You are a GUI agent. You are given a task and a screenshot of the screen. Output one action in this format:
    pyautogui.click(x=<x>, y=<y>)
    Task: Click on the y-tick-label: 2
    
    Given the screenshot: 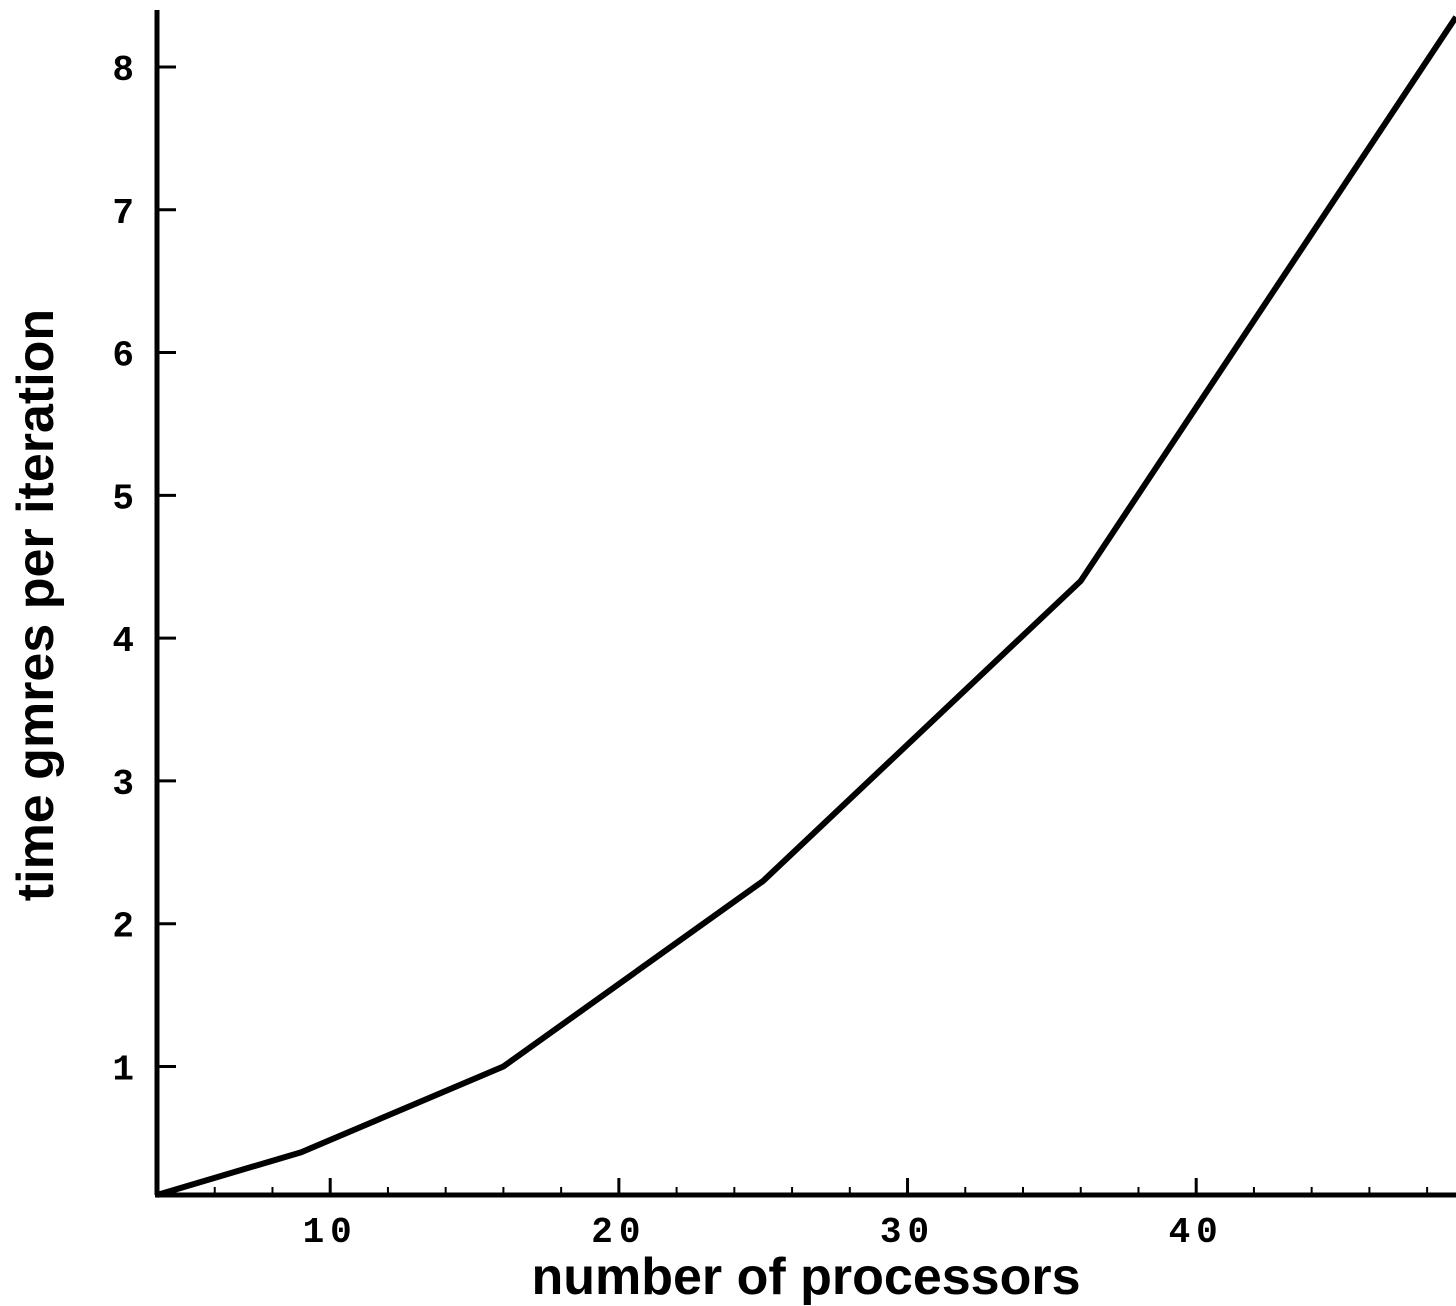 What is the action you would take?
    pyautogui.click(x=123, y=927)
    